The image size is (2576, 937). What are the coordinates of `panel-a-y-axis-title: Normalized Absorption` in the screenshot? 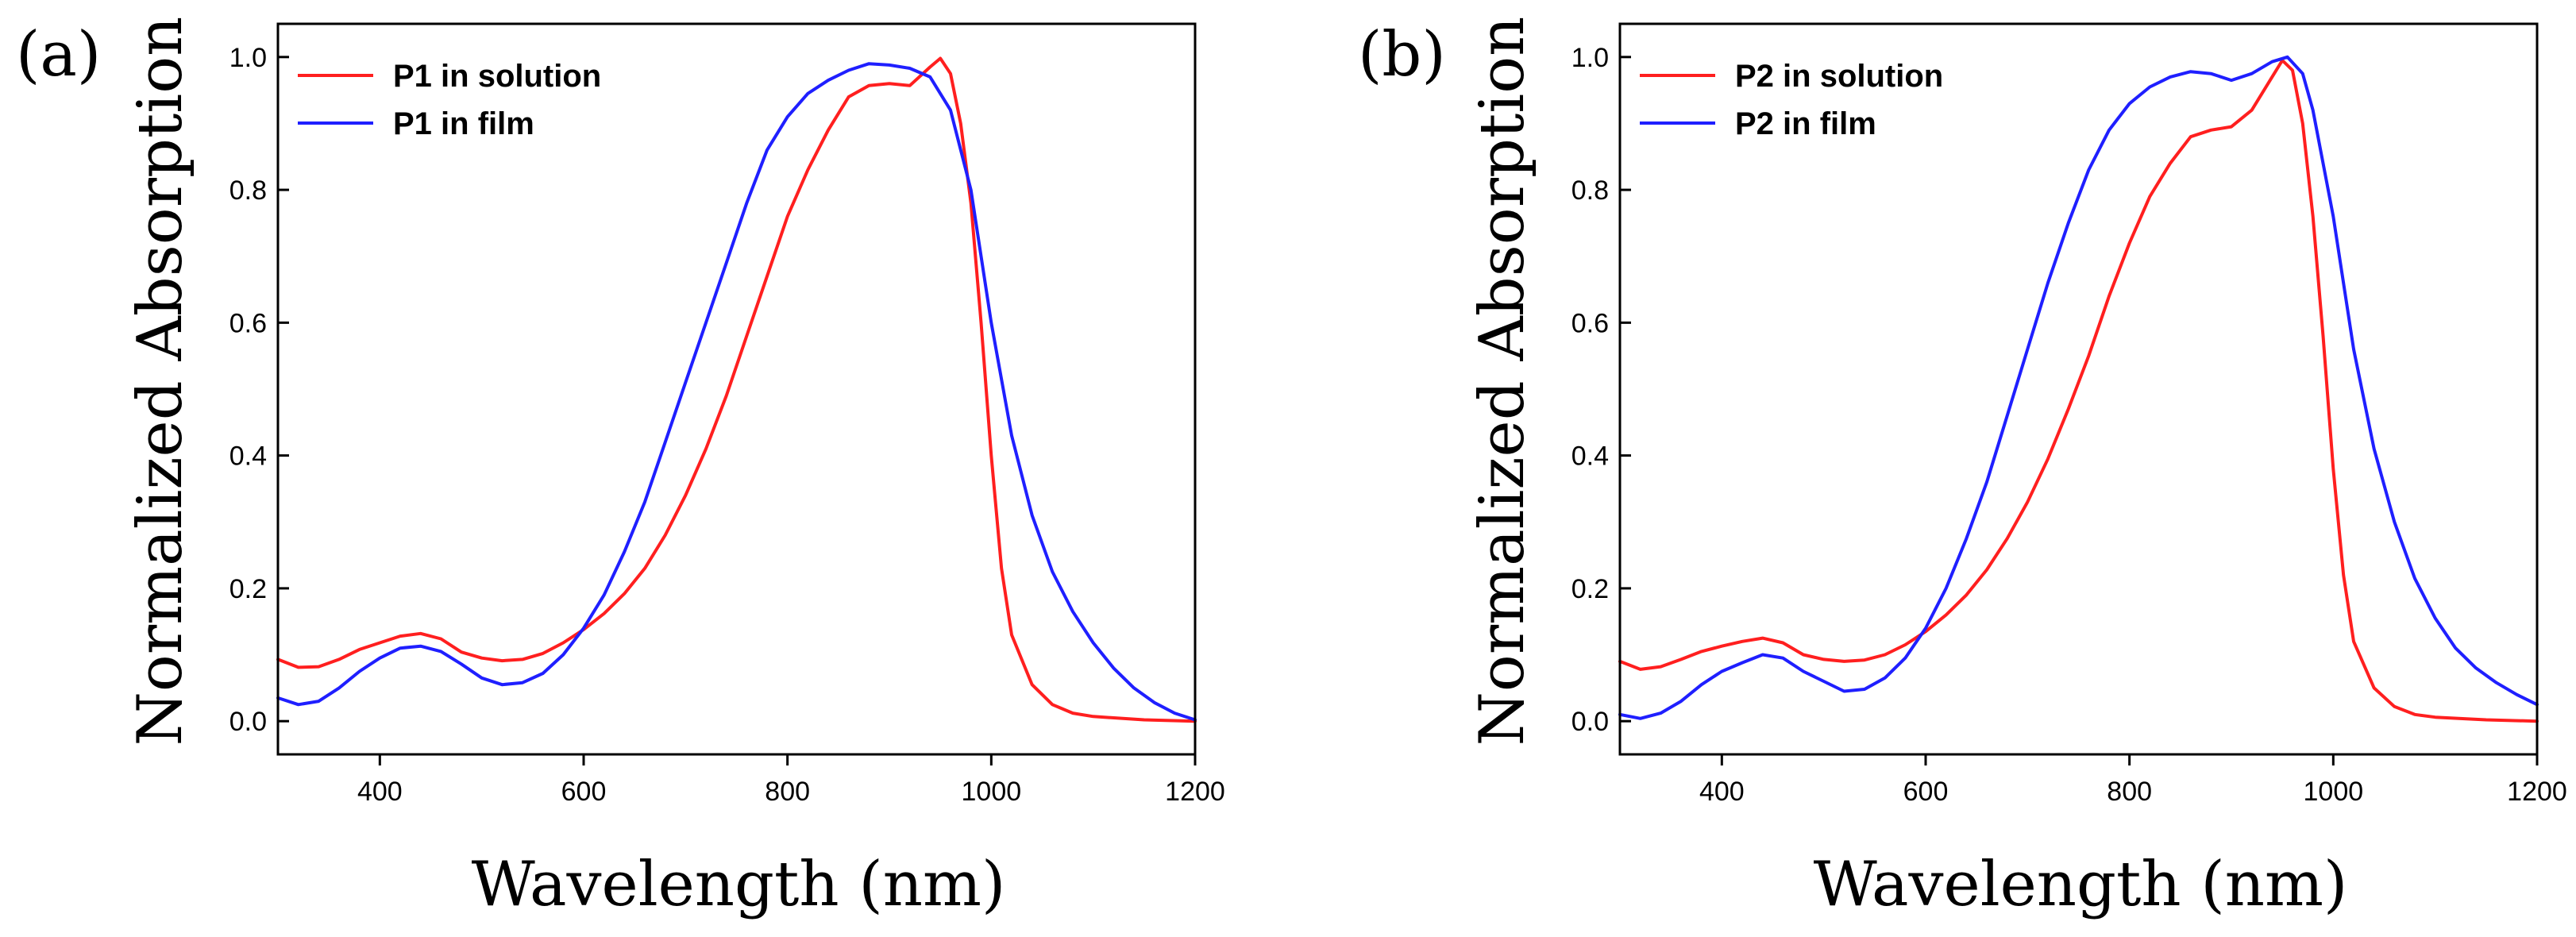 It's located at (160, 381).